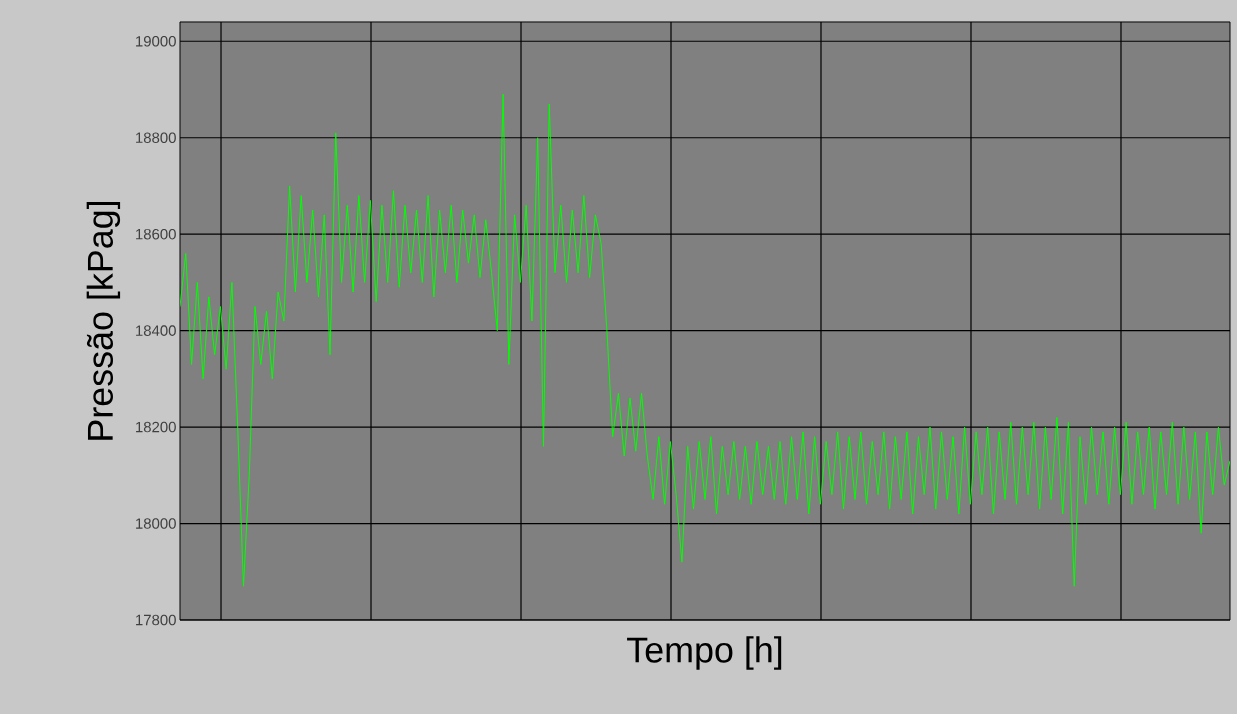 The height and width of the screenshot is (714, 1237). What do you see at coordinates (704, 653) in the screenshot?
I see `x-axis-title: Tempo [h]` at bounding box center [704, 653].